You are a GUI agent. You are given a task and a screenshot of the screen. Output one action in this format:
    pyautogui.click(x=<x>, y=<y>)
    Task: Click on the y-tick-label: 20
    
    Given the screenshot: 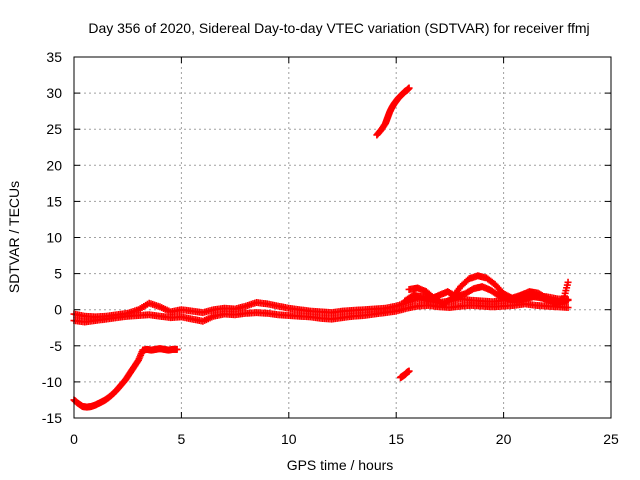 What is the action you would take?
    pyautogui.click(x=54, y=165)
    